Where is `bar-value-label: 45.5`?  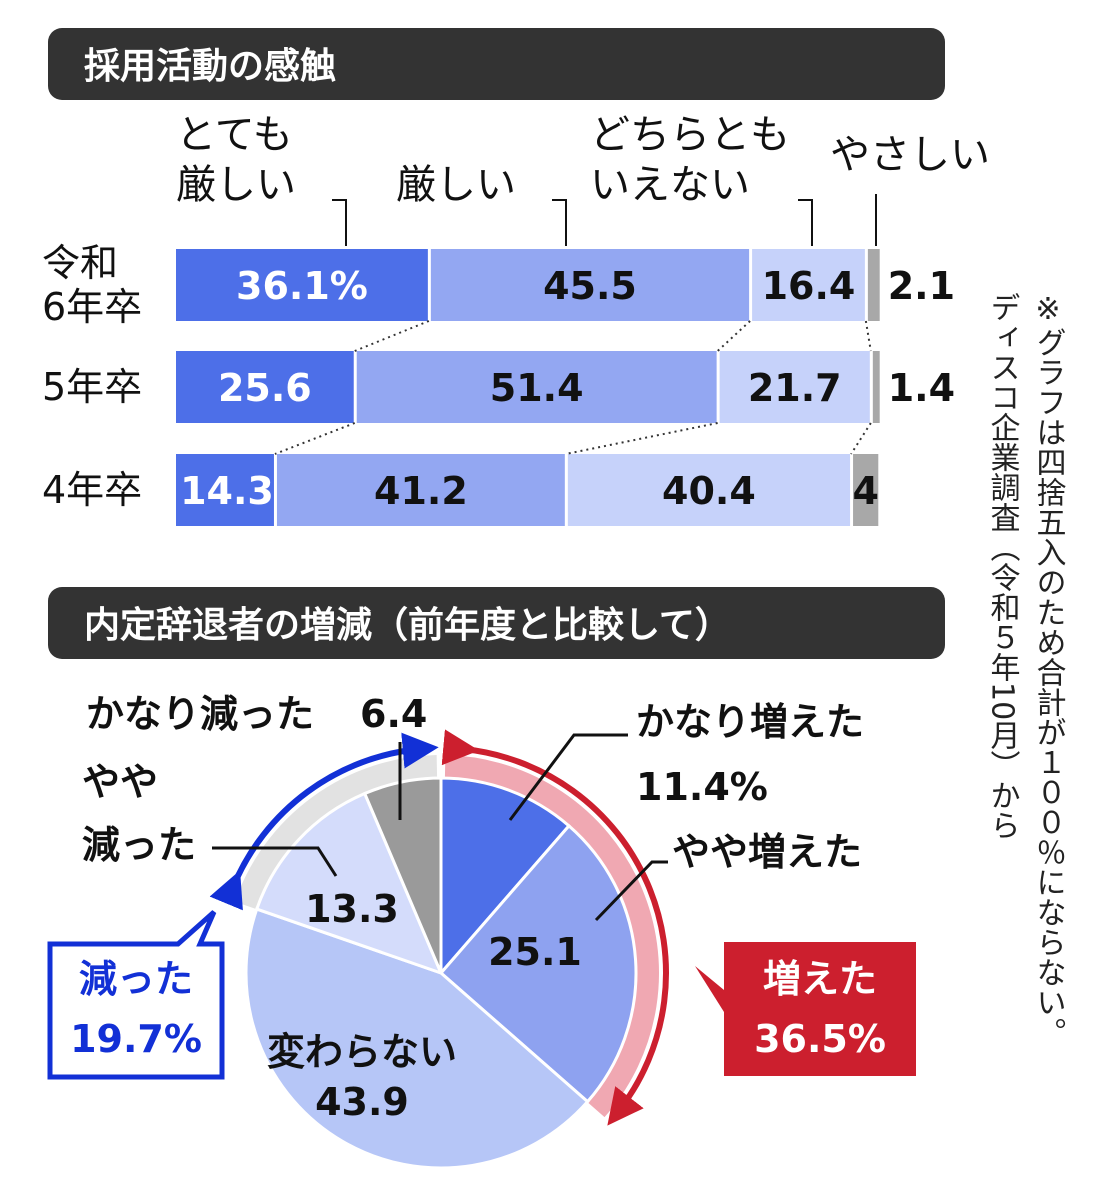
bar-value-label: 45.5 is located at coordinates (590, 286).